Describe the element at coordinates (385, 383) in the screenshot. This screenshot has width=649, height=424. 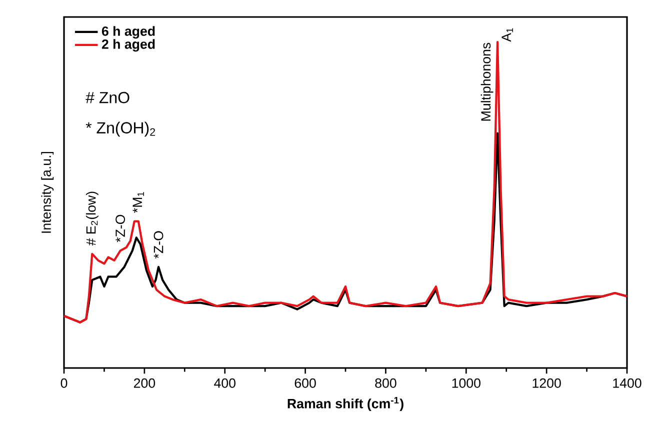
I see `x-tick-label: 800` at that location.